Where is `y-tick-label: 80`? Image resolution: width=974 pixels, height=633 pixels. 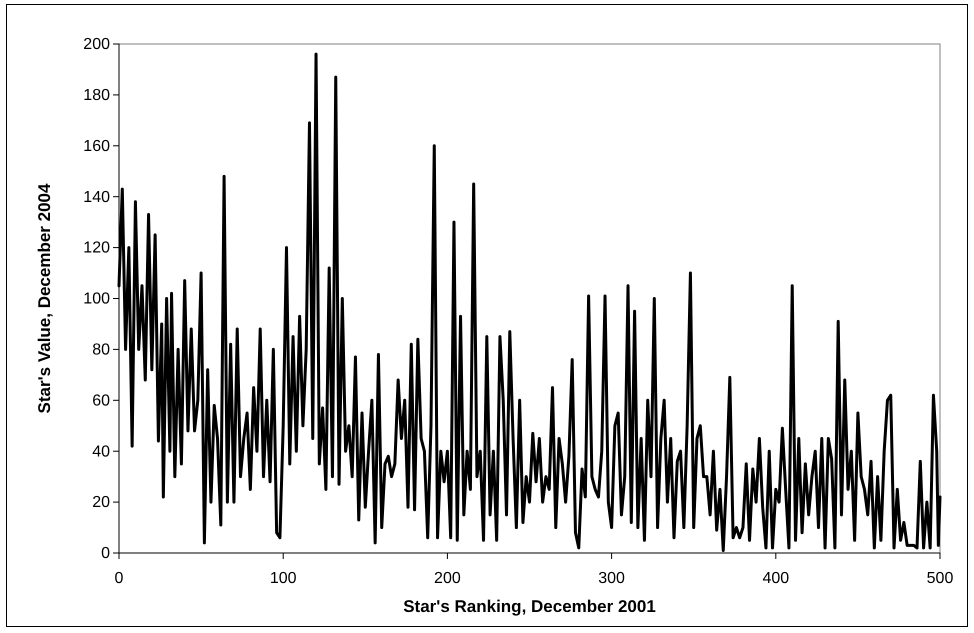 y-tick-label: 80 is located at coordinates (101, 350).